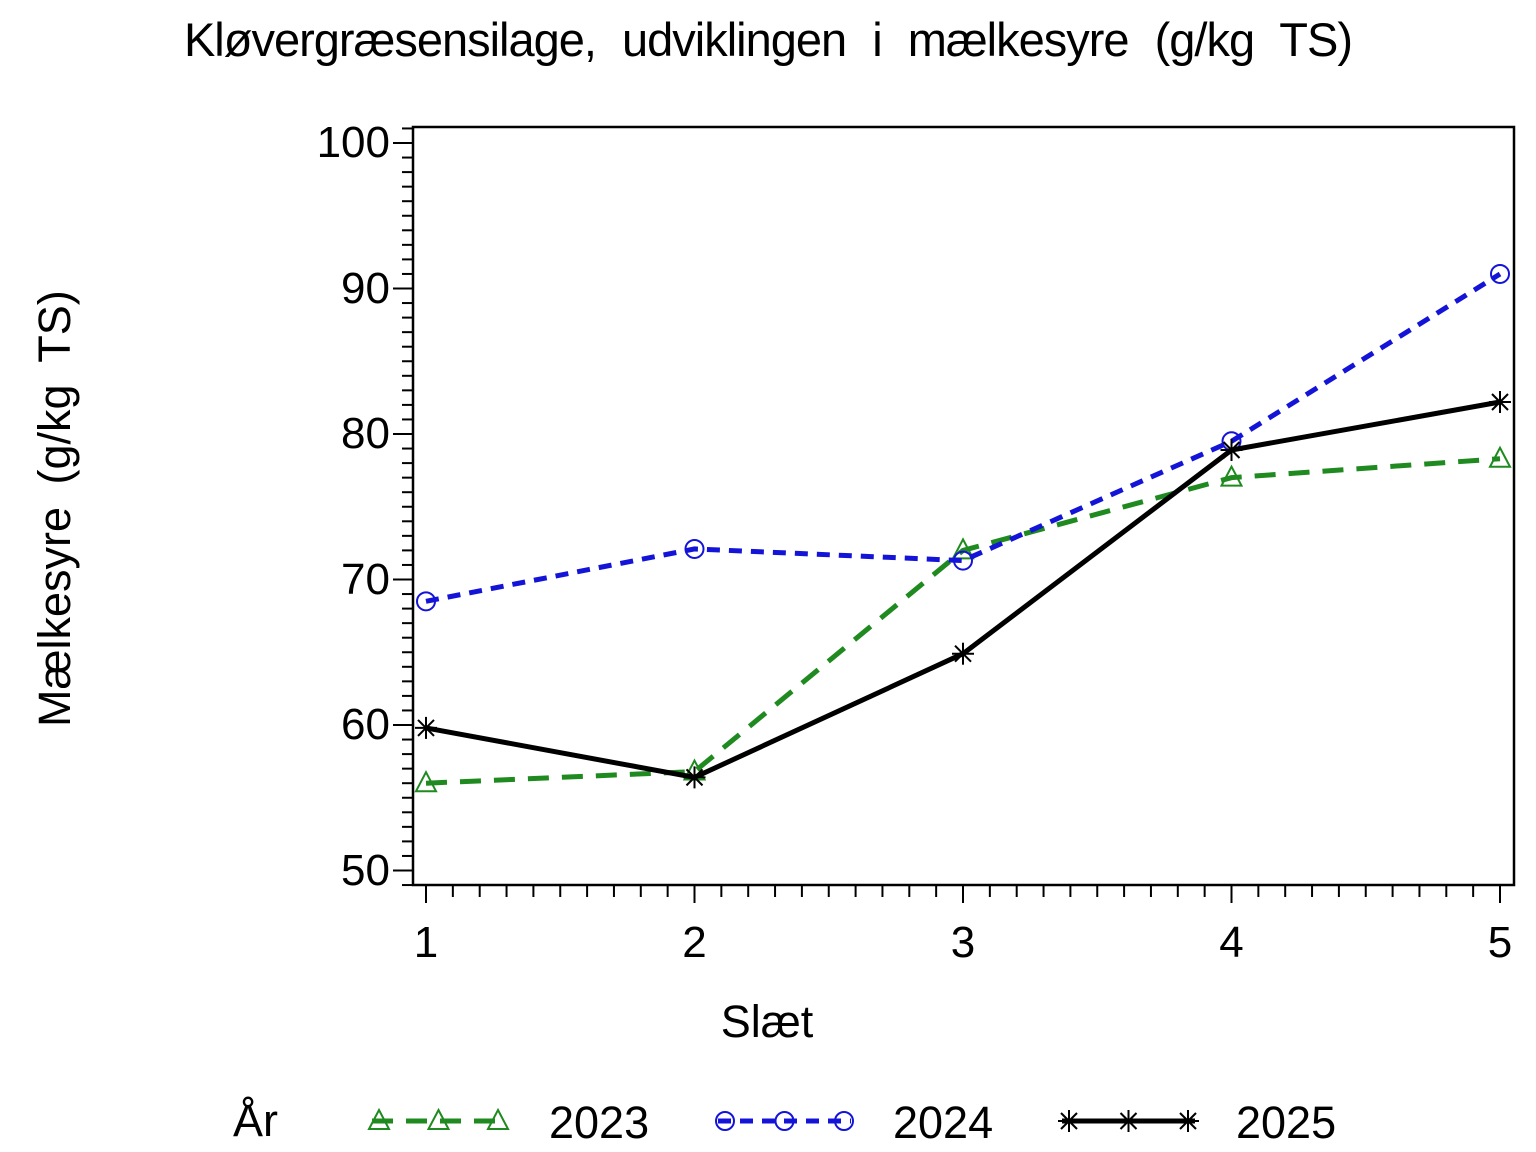  What do you see at coordinates (365, 870) in the screenshot?
I see `y-tick-label: 50` at bounding box center [365, 870].